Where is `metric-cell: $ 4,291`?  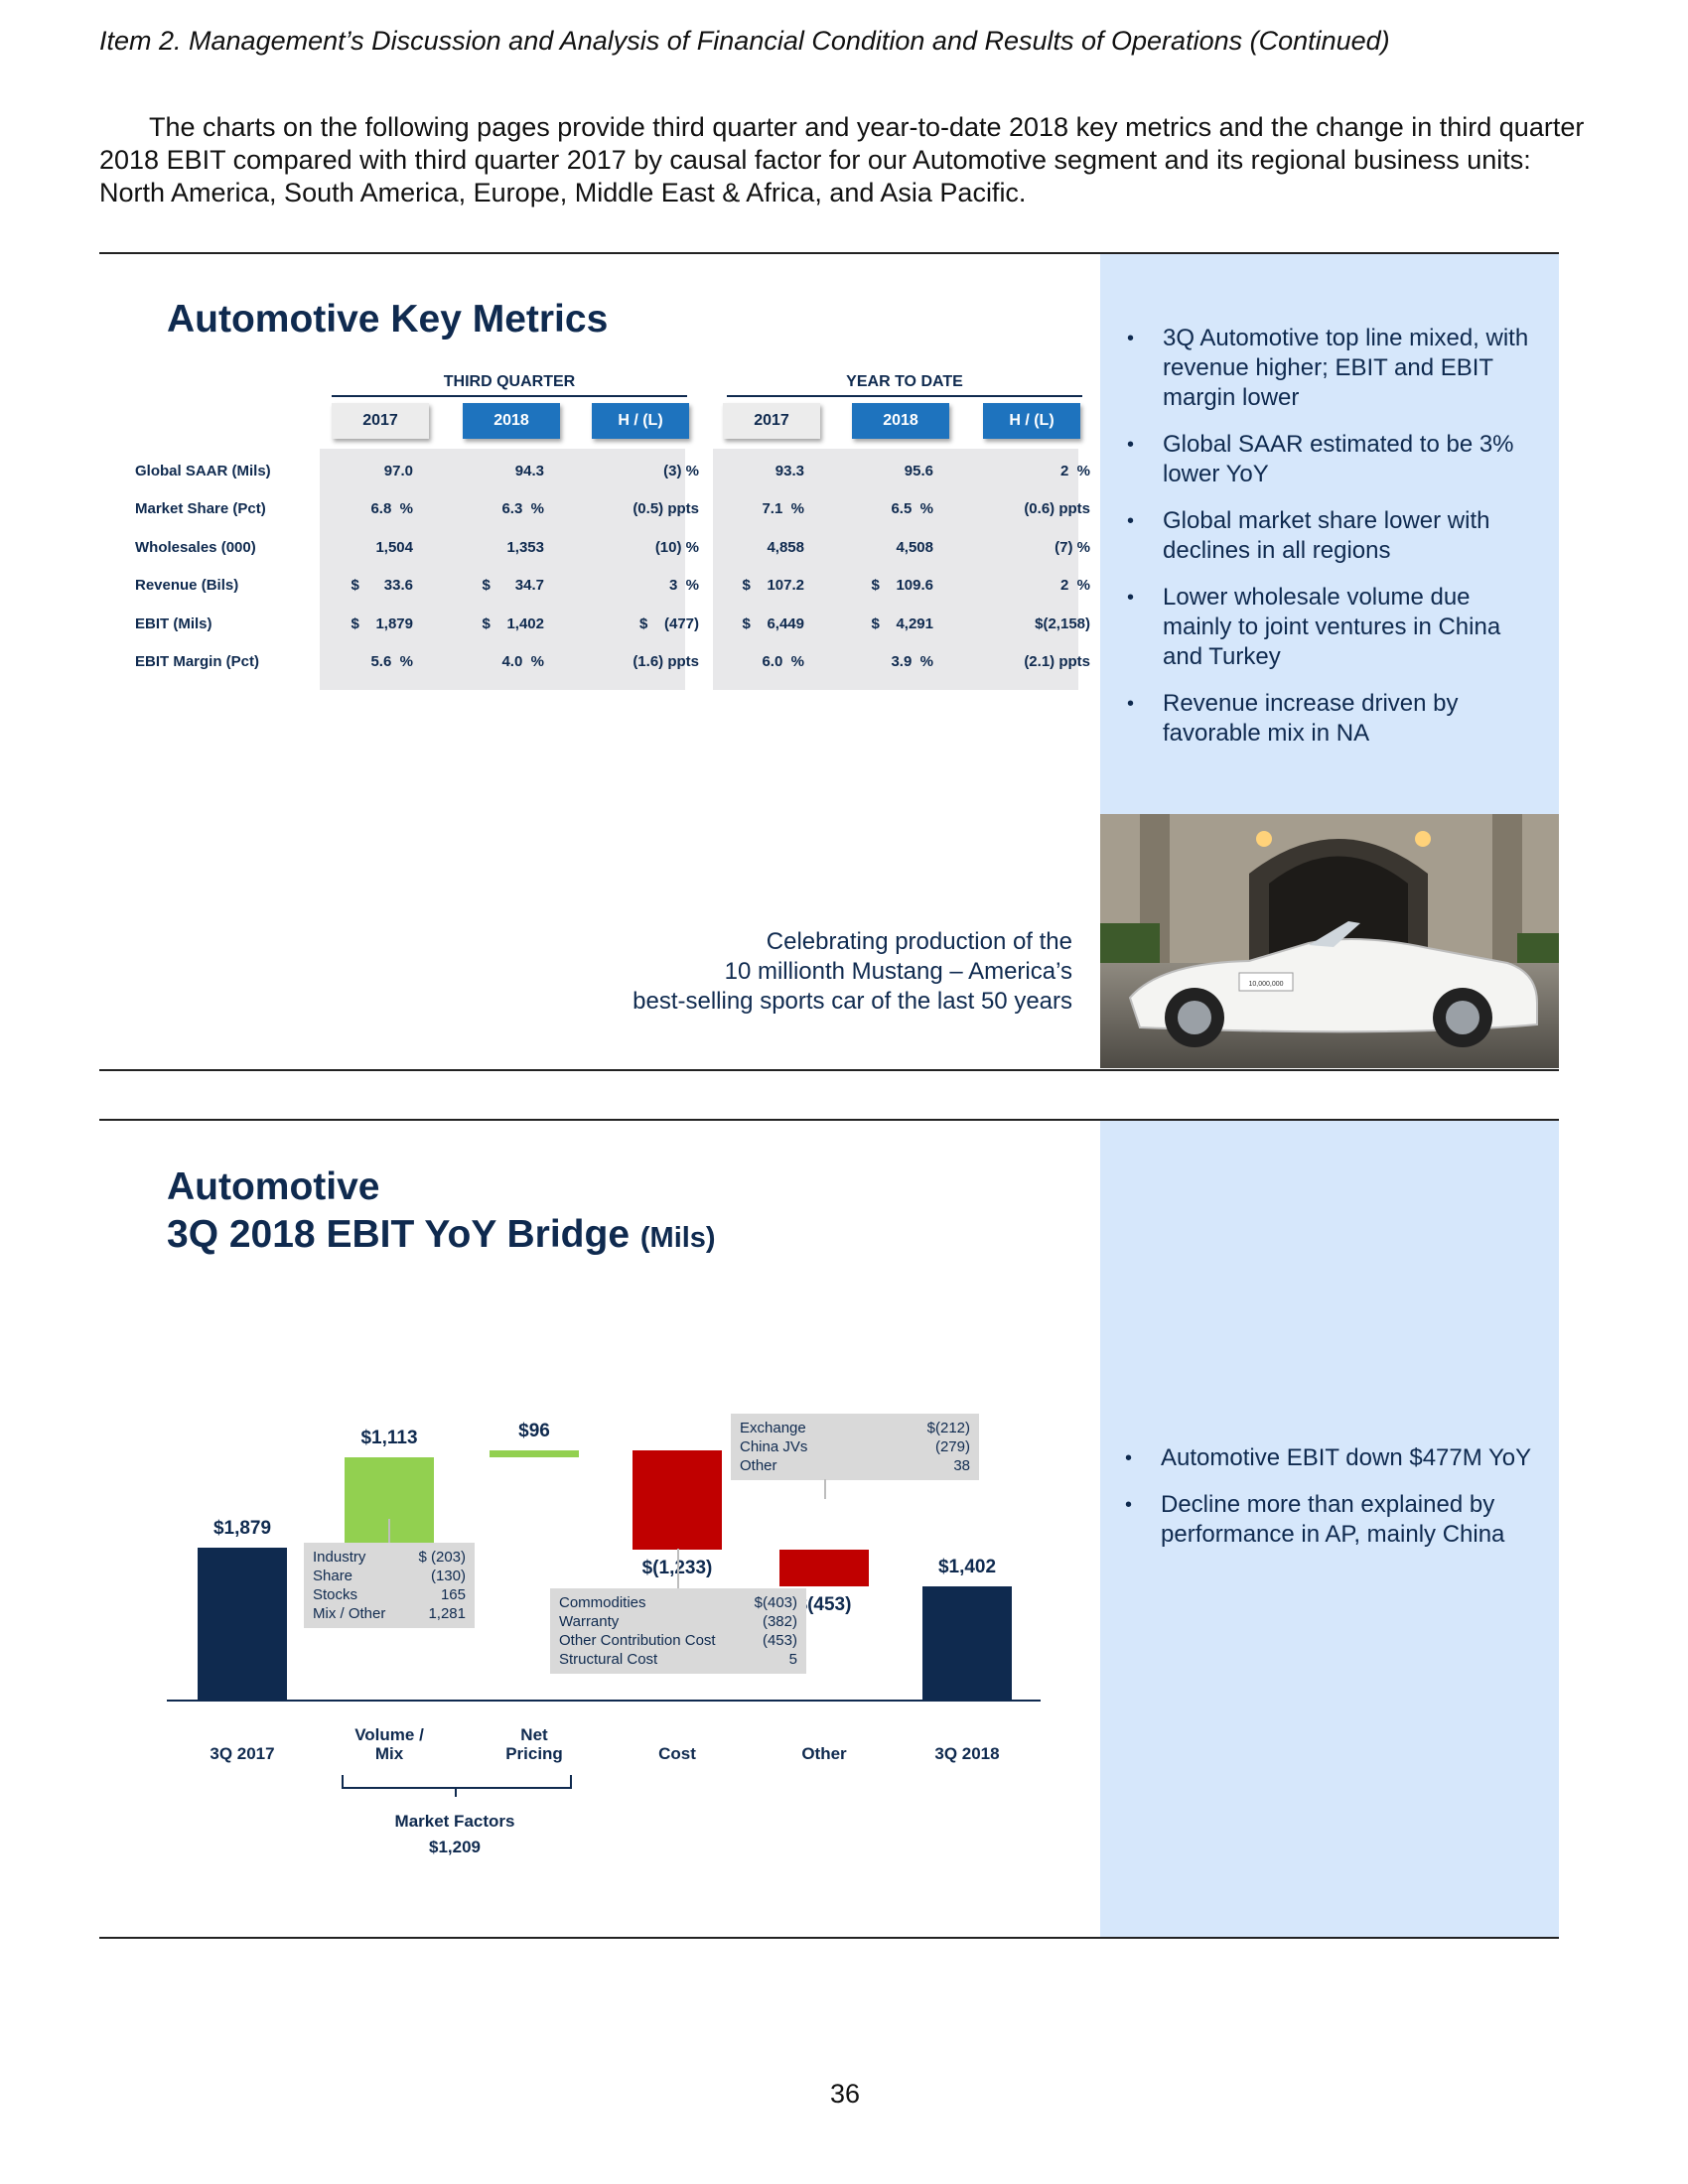 metric-cell: $ 4,291 is located at coordinates (902, 623).